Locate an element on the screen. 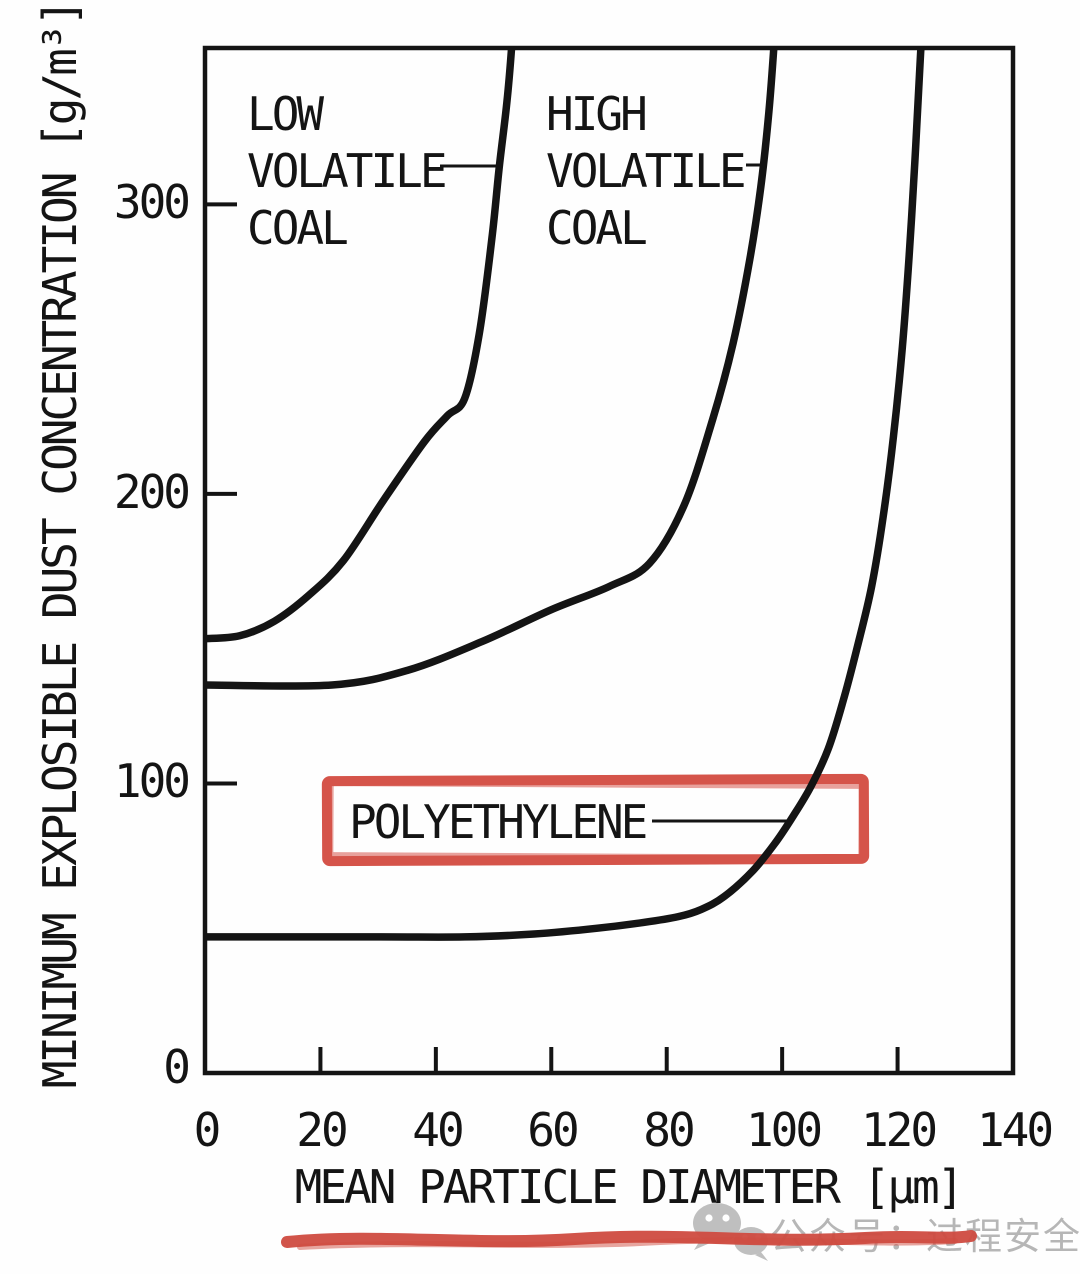  x-tick-label-140: 140 is located at coordinates (1015, 1130).